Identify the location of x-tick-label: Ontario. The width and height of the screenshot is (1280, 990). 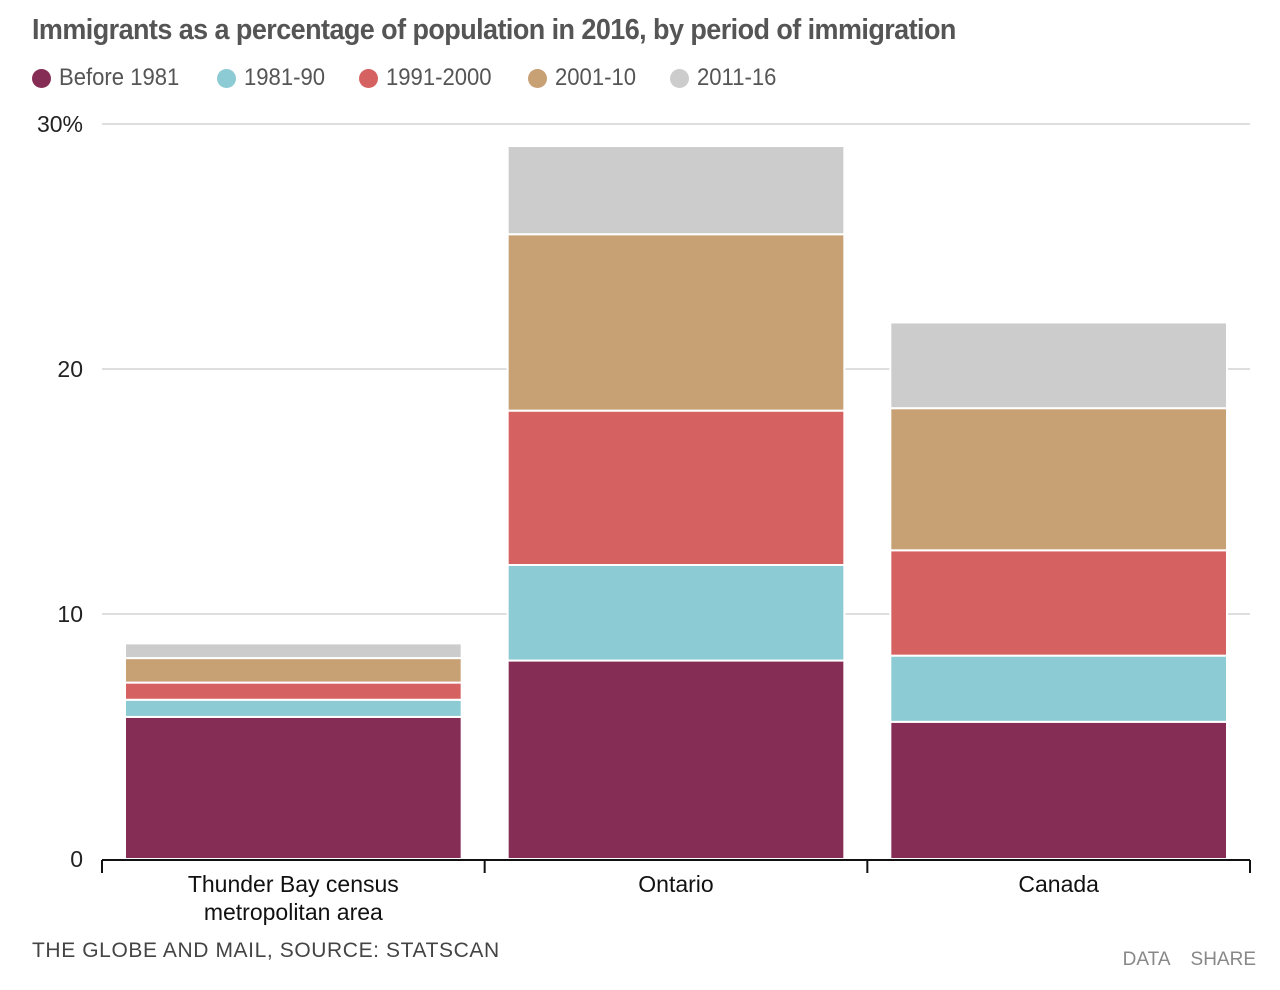
(675, 884).